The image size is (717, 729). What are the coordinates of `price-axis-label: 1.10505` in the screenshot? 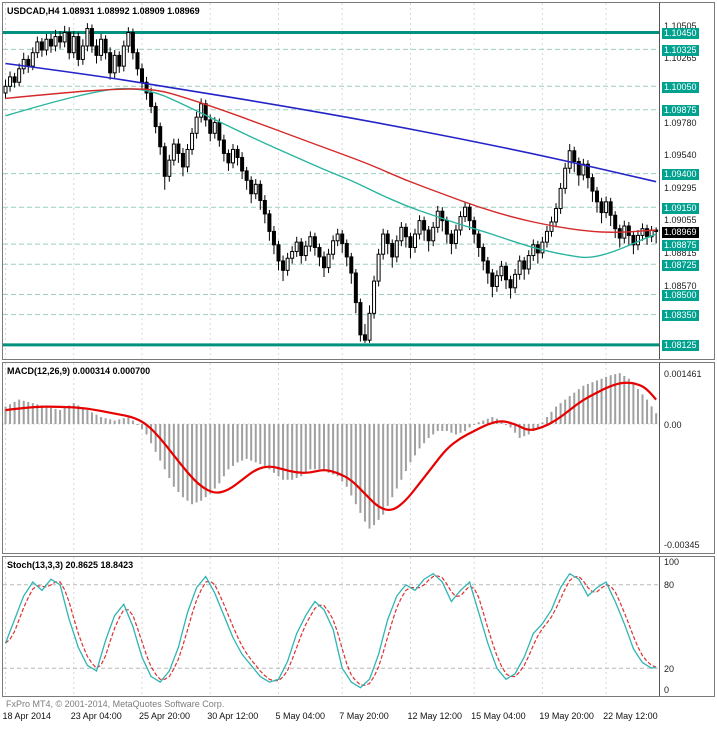 It's located at (680, 26).